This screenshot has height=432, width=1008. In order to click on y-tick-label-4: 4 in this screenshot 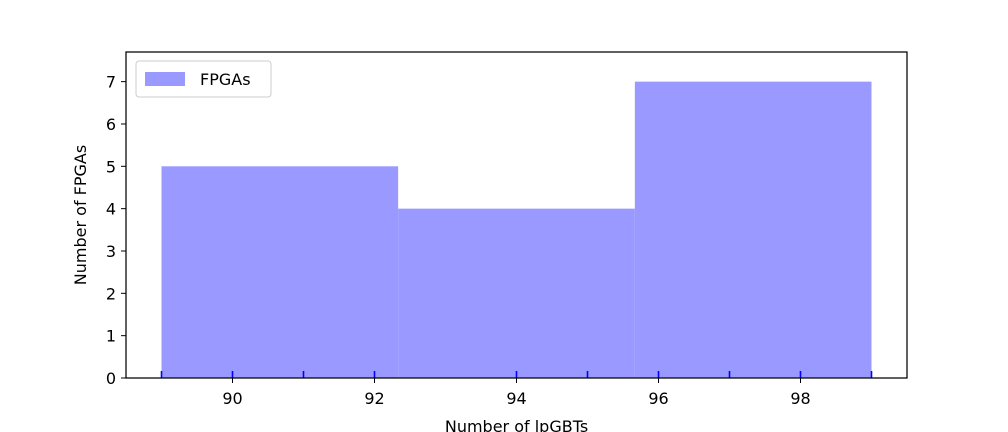, I will do `click(111, 209)`.